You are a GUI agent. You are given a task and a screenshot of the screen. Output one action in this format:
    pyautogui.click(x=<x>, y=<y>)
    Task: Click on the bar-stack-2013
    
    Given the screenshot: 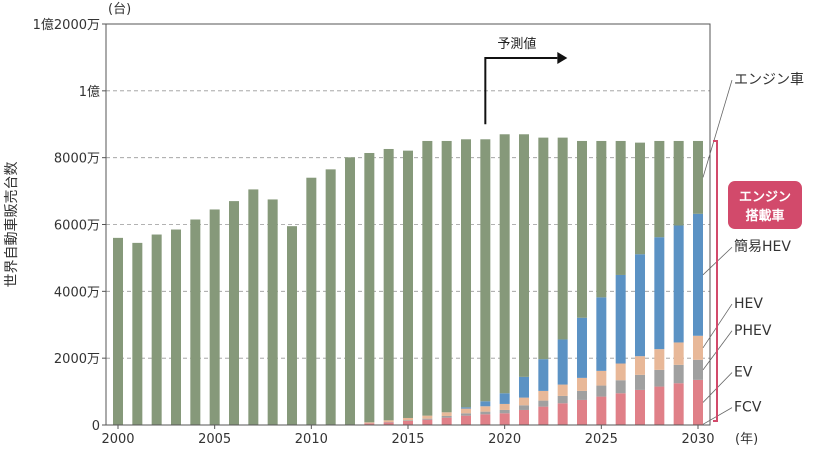 What is the action you would take?
    pyautogui.click(x=369, y=288)
    